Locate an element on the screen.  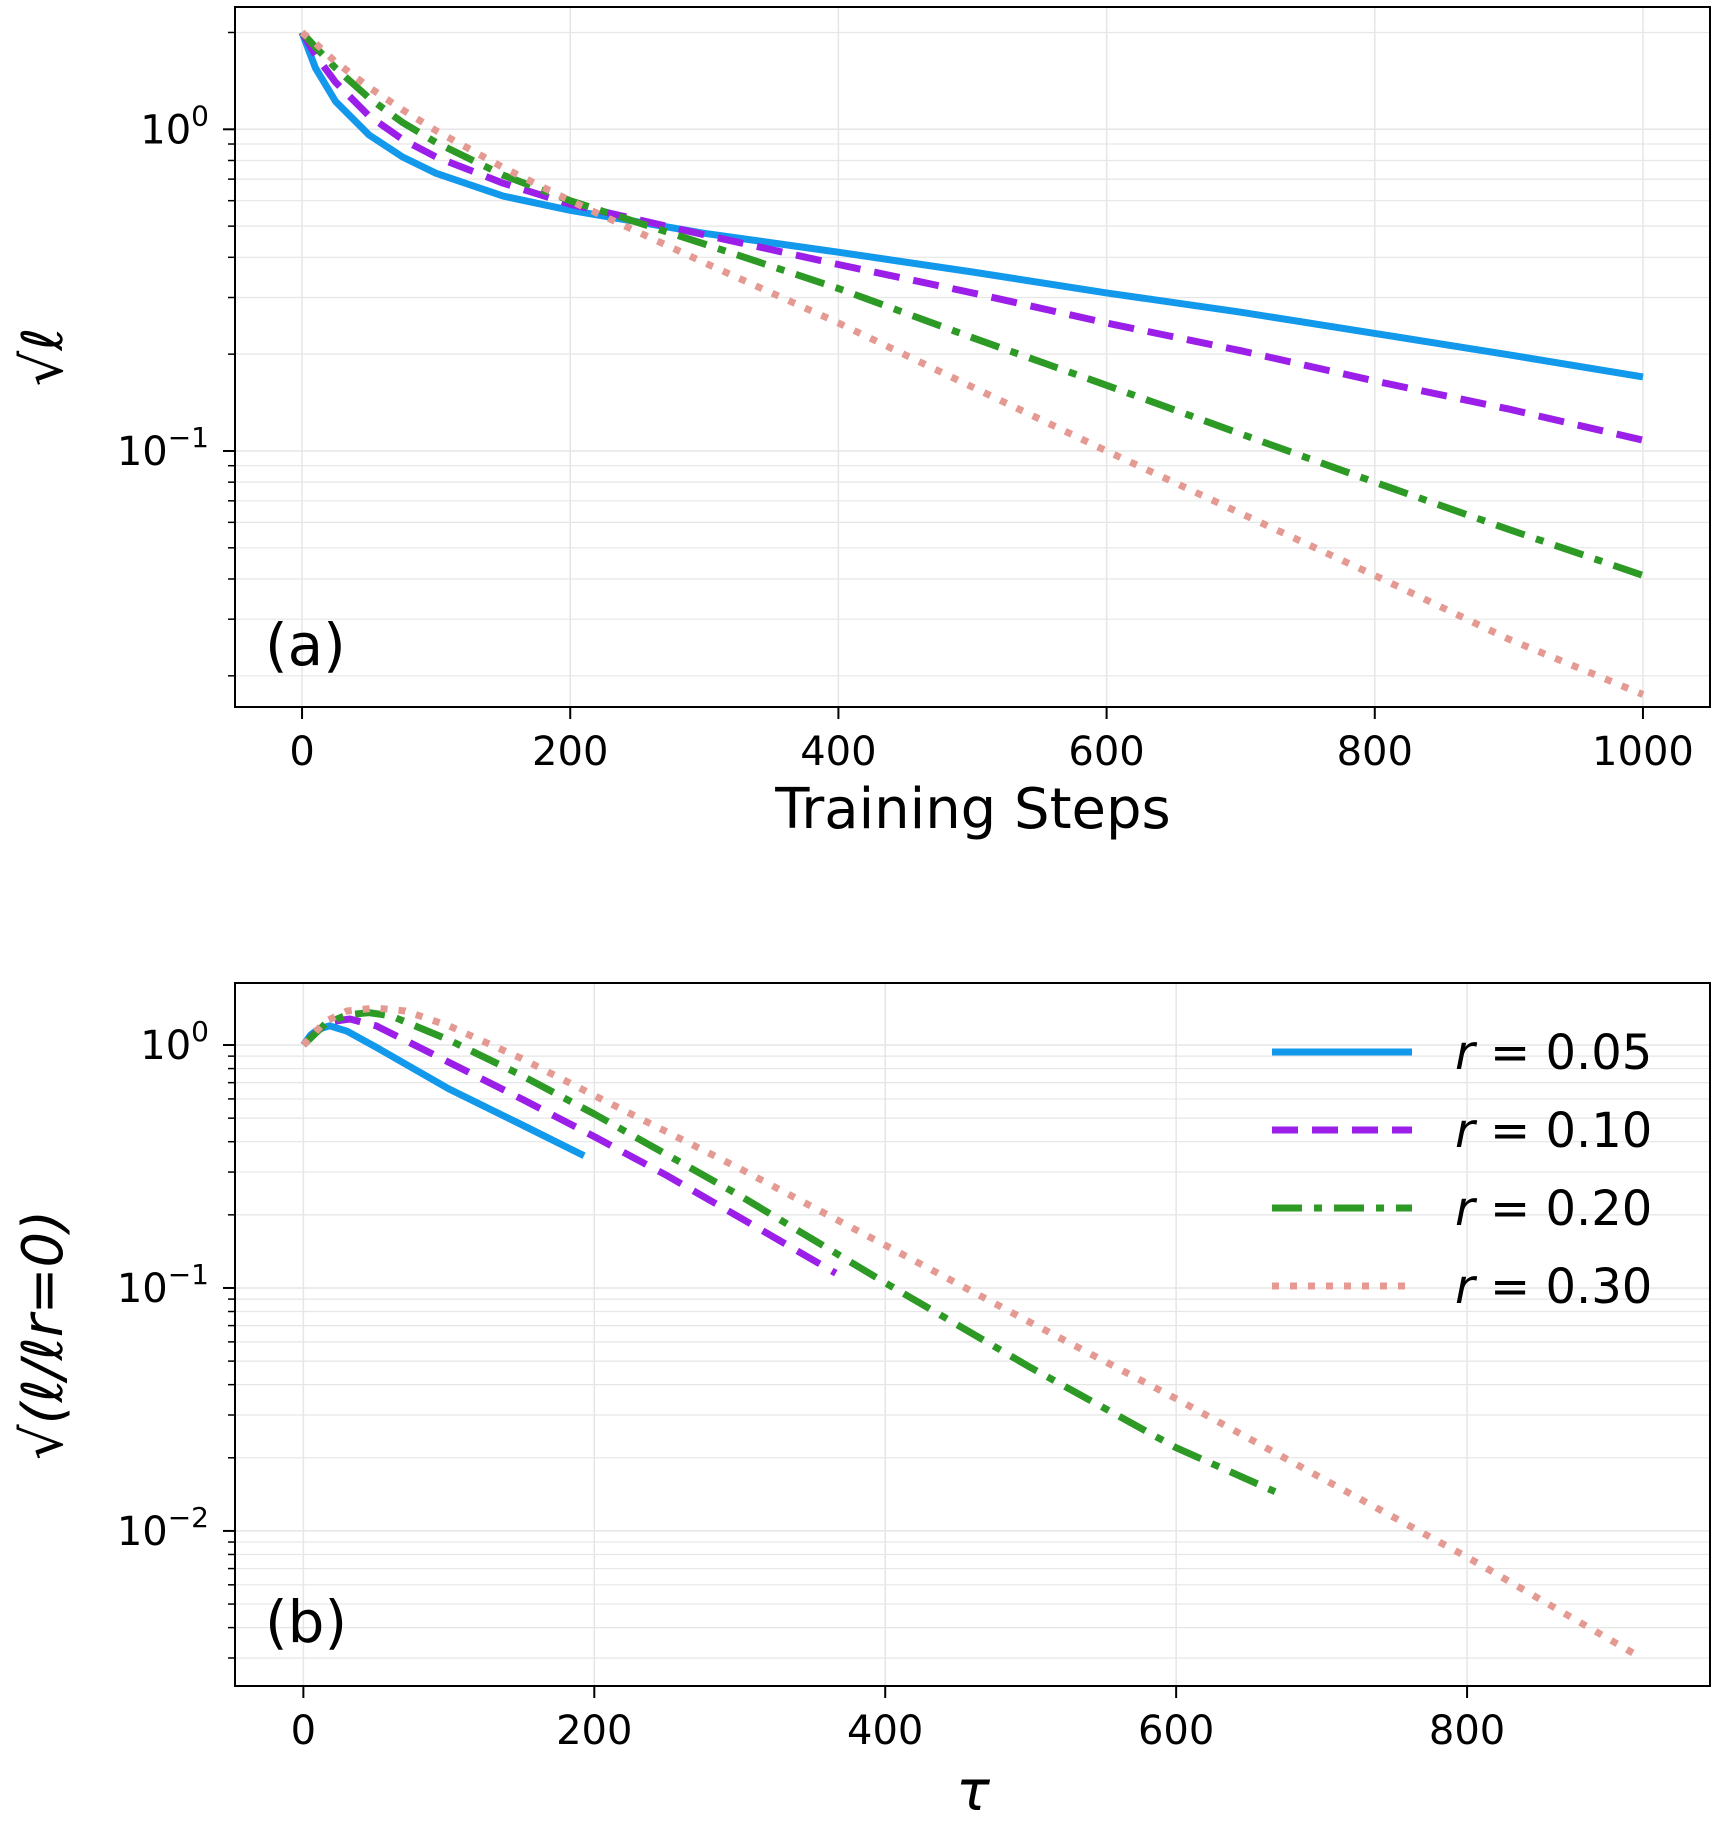
legend: r = 0.05 r = 0.10 r = 0.20 r = 0.30 is located at coordinates (1462, 1170).